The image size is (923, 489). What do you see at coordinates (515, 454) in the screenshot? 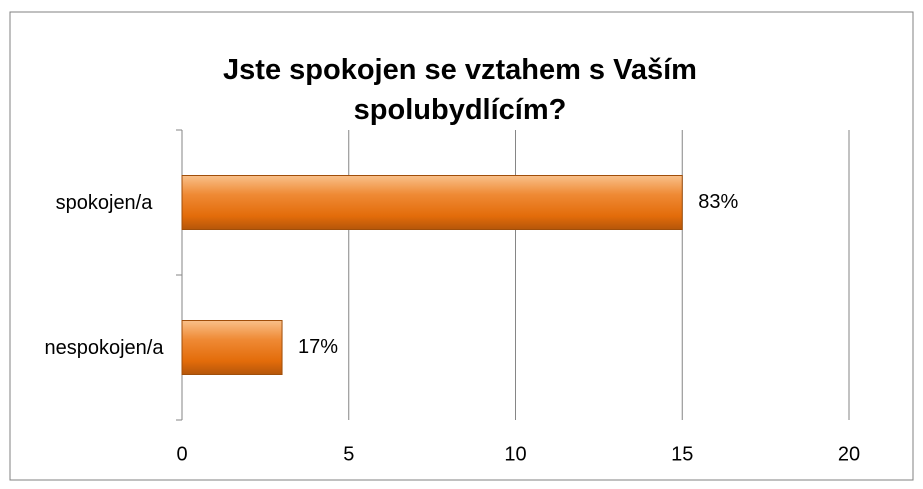
I see `x-tick-label: 10` at bounding box center [515, 454].